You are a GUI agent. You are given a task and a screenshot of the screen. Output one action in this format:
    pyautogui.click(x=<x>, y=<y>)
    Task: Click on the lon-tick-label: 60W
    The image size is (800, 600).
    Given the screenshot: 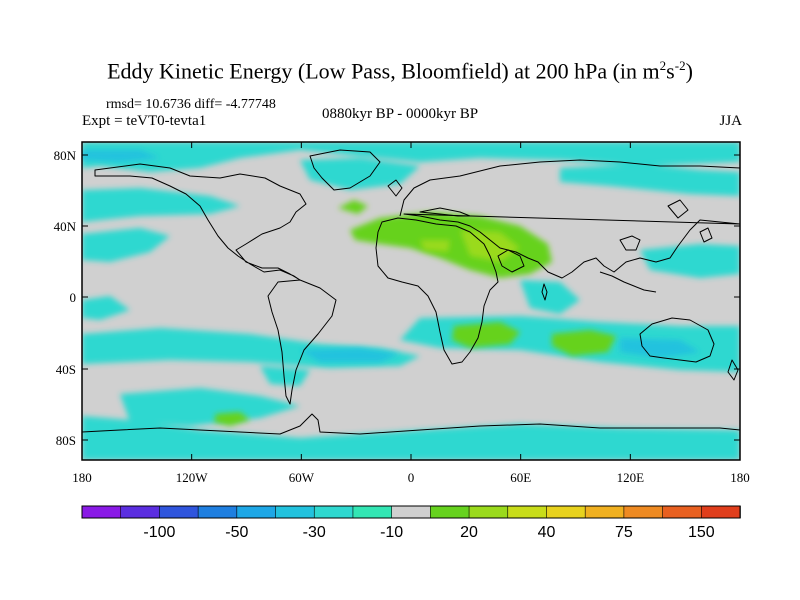 What is the action you would take?
    pyautogui.click(x=302, y=477)
    